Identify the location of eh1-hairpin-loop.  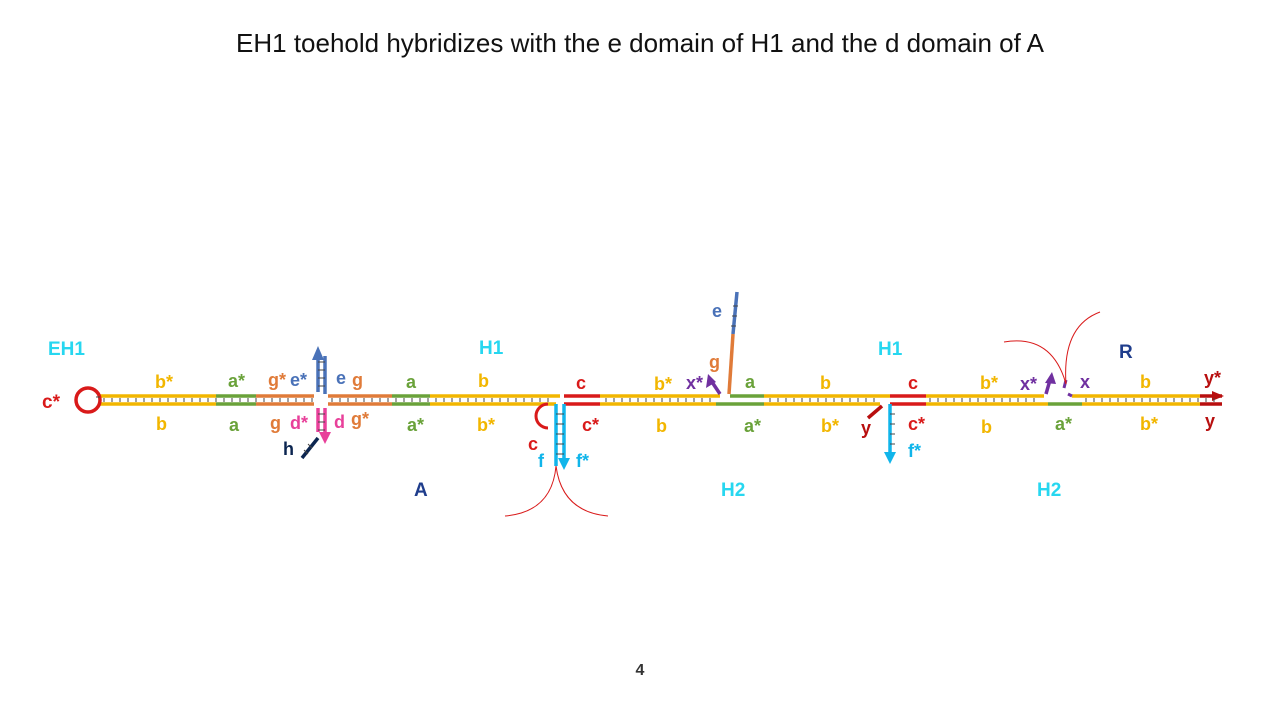
(88, 400).